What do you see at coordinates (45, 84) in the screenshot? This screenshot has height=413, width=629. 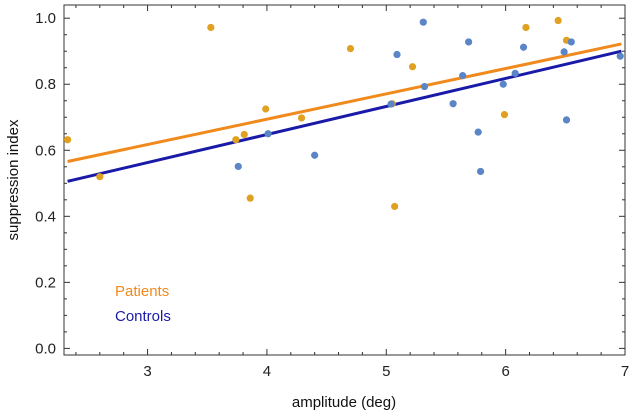 I see `y-tick-label: 0.8` at bounding box center [45, 84].